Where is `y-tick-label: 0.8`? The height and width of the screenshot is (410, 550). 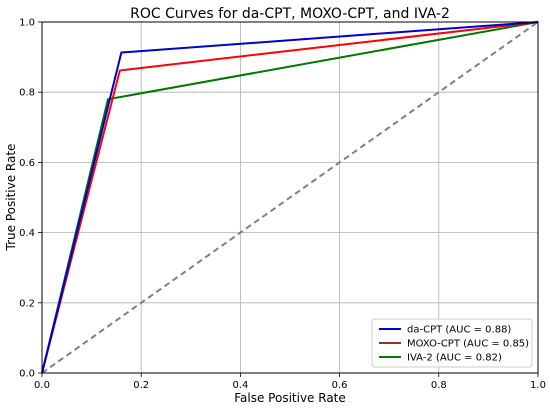 y-tick-label: 0.8 is located at coordinates (27, 93).